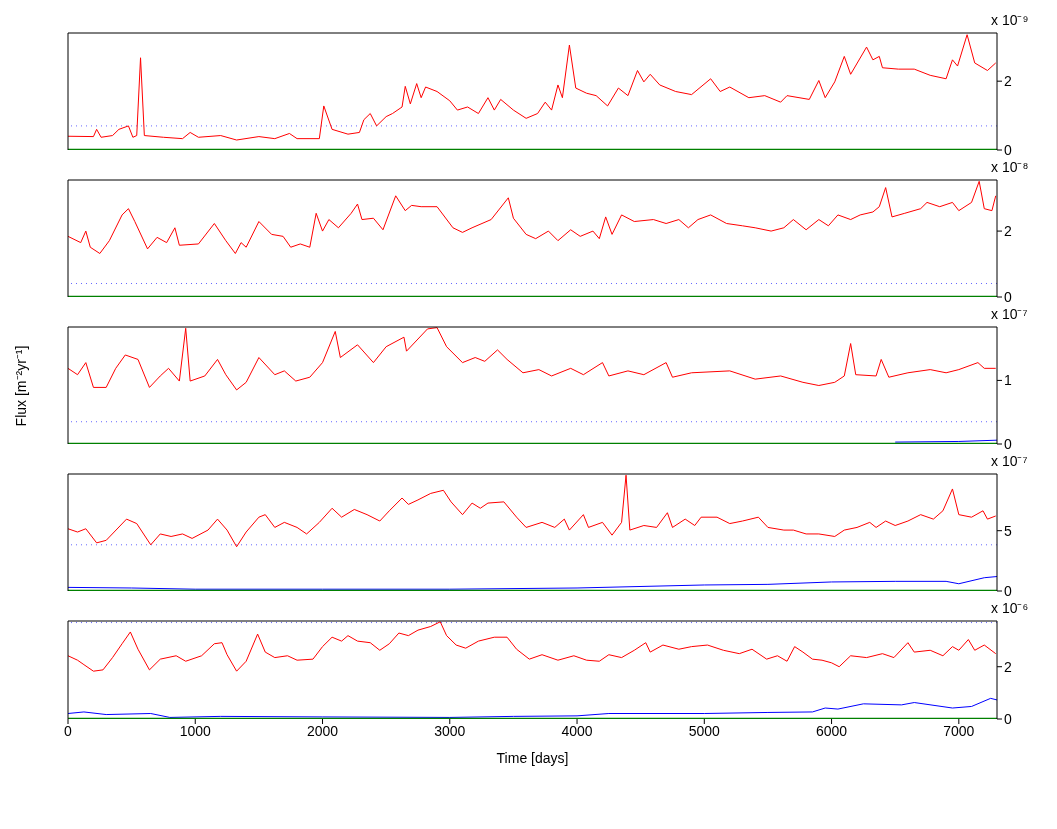 This screenshot has width=1057, height=829. Describe the element at coordinates (1010, 20) in the screenshot. I see `text: x 10⁻⁹` at that location.